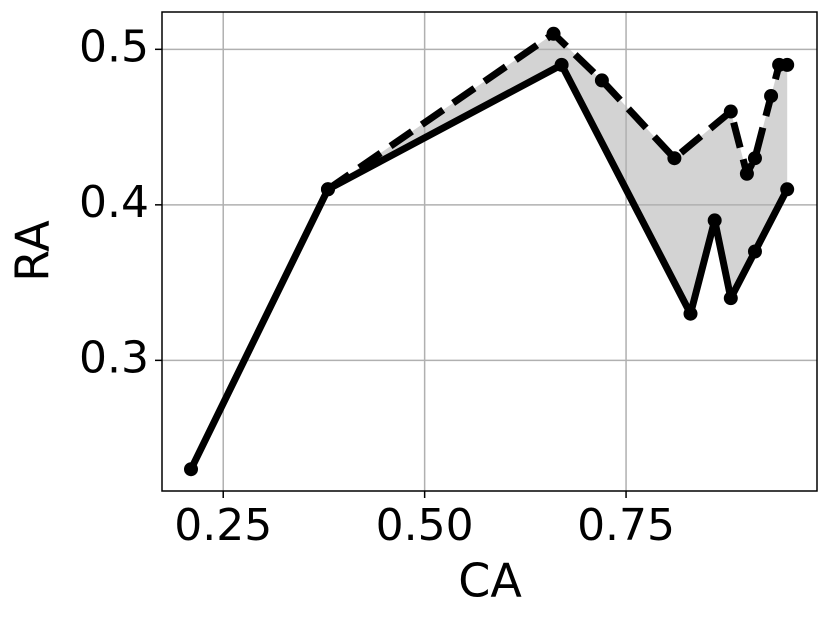 Image resolution: width=830 pixels, height=623 pixels. What do you see at coordinates (626, 525) in the screenshot?
I see `x-tick-label: 0.75` at bounding box center [626, 525].